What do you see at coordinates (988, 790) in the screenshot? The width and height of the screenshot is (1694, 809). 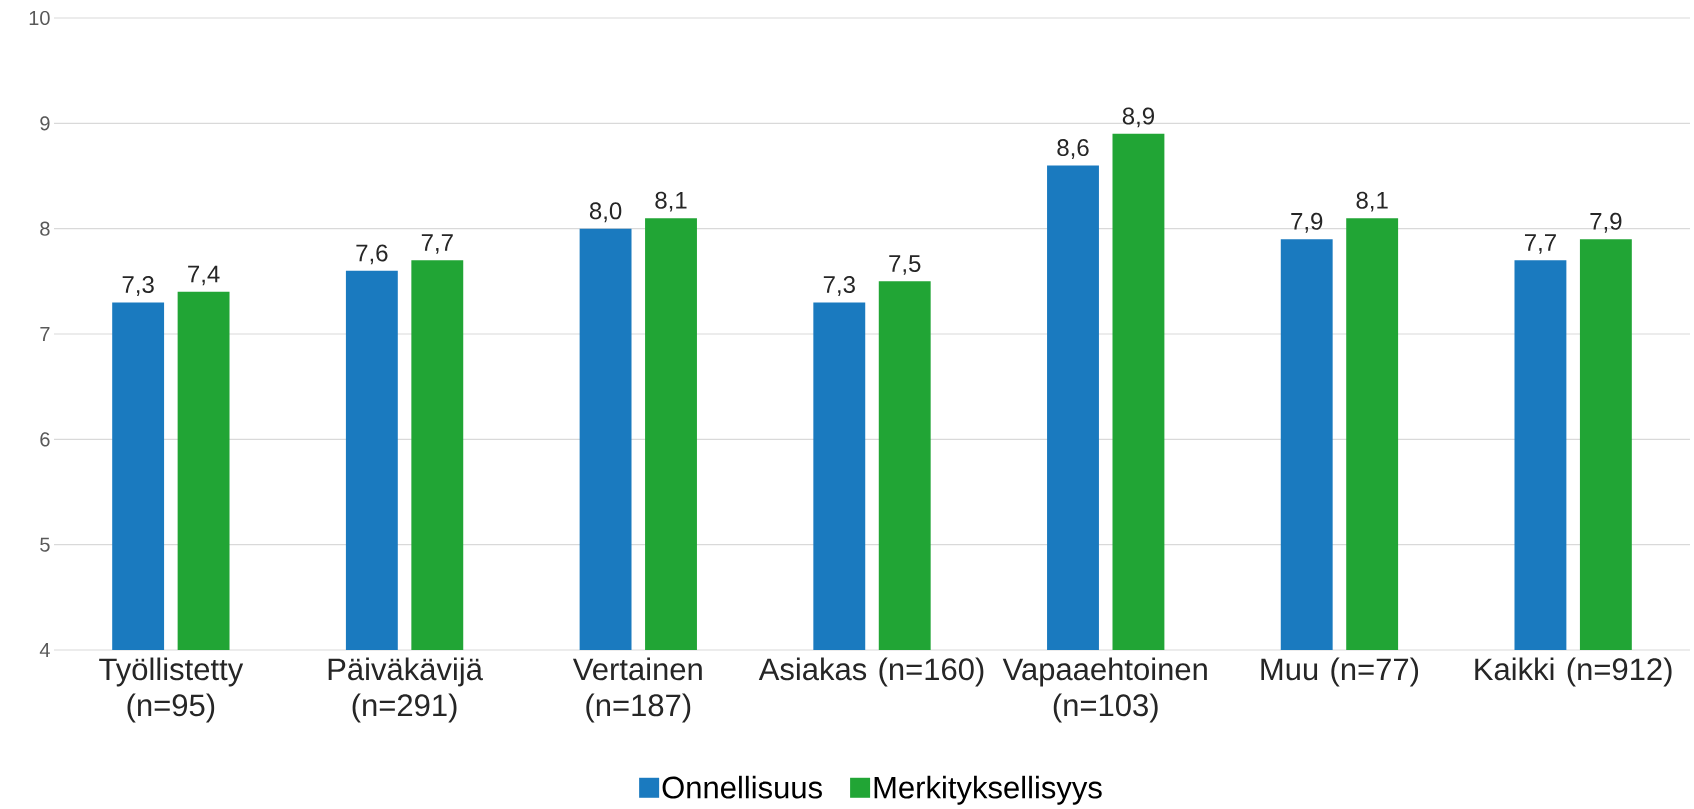 I see `legend-label: Merkityksellisyys` at bounding box center [988, 790].